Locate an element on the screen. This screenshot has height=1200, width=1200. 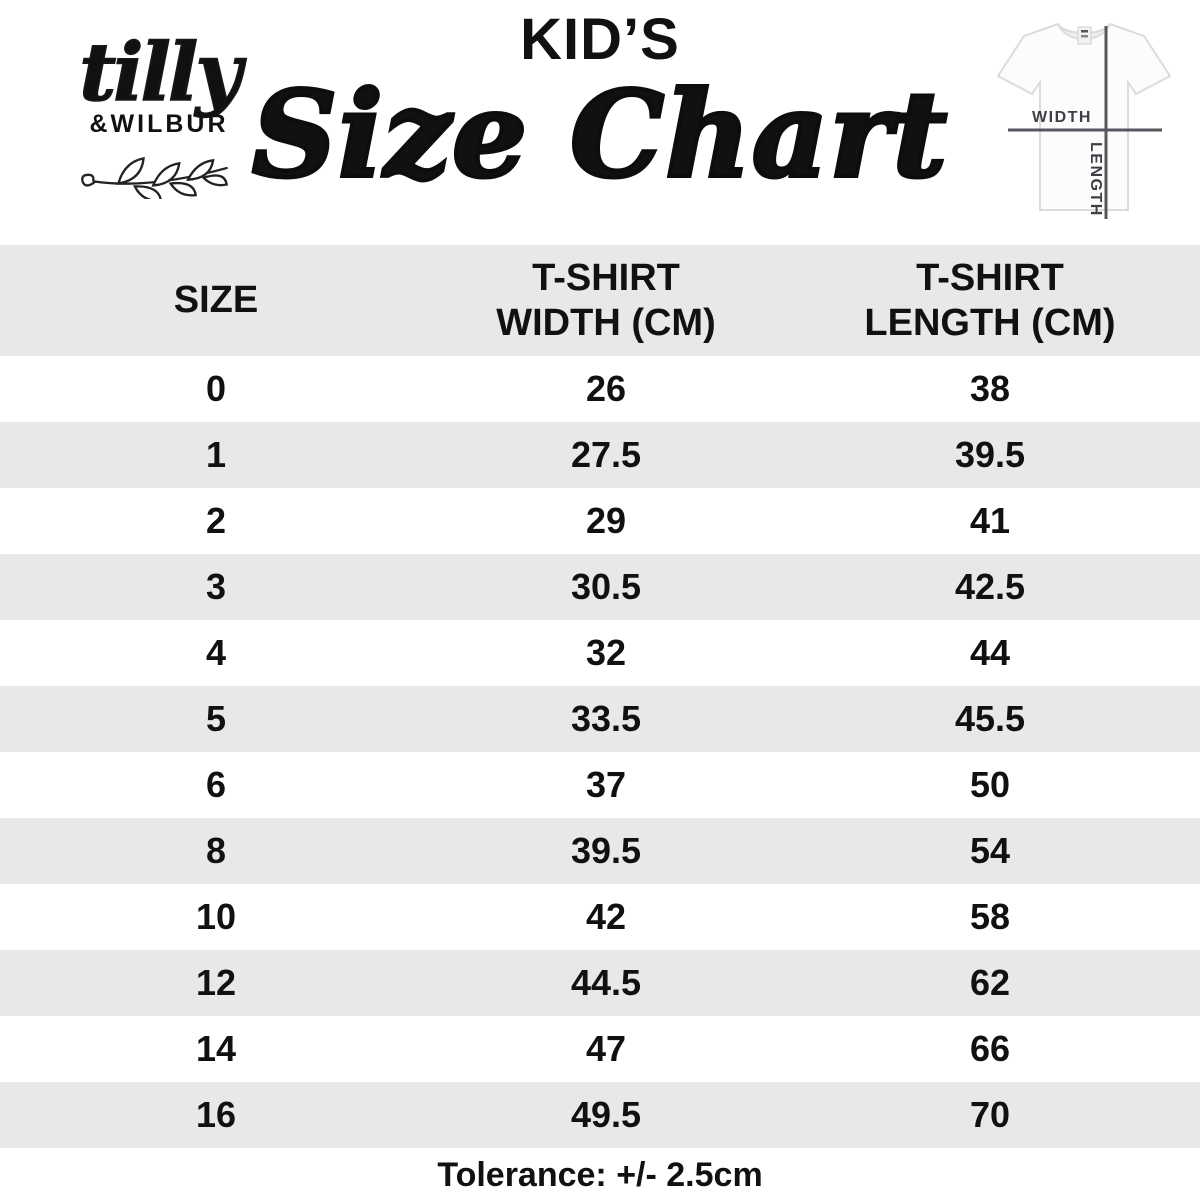
size-cell: 14 is located at coordinates (216, 1048).